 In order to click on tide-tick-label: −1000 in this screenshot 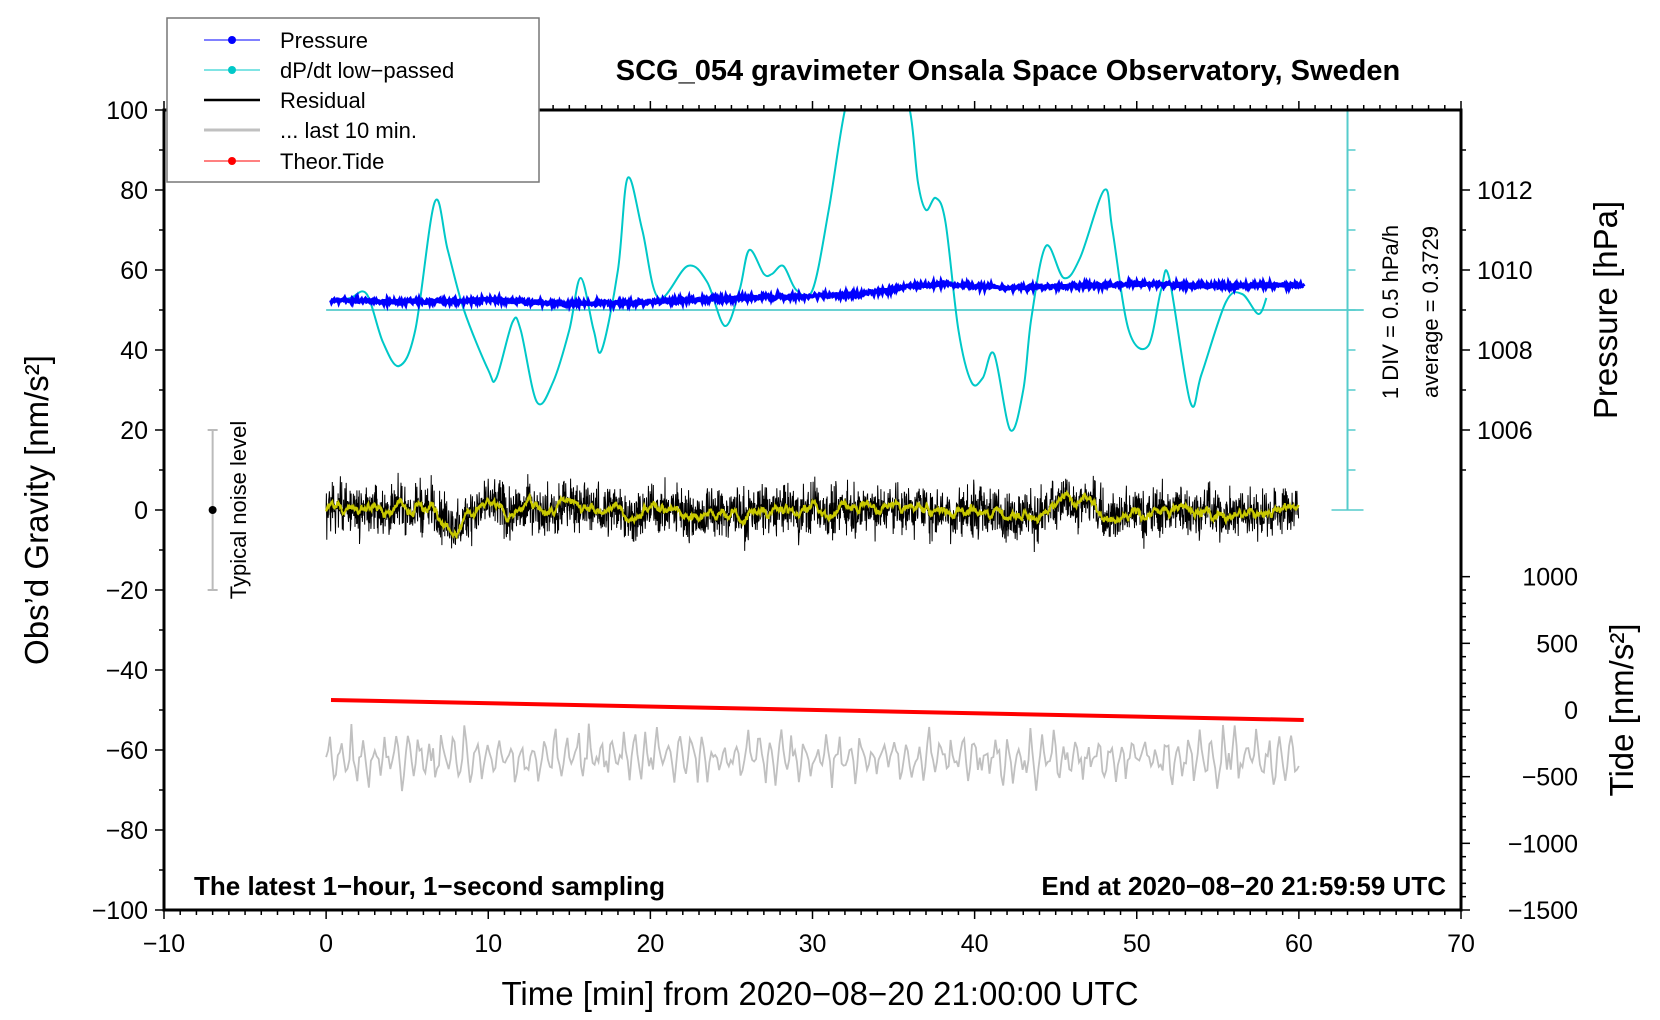, I will do `click(1543, 844)`.